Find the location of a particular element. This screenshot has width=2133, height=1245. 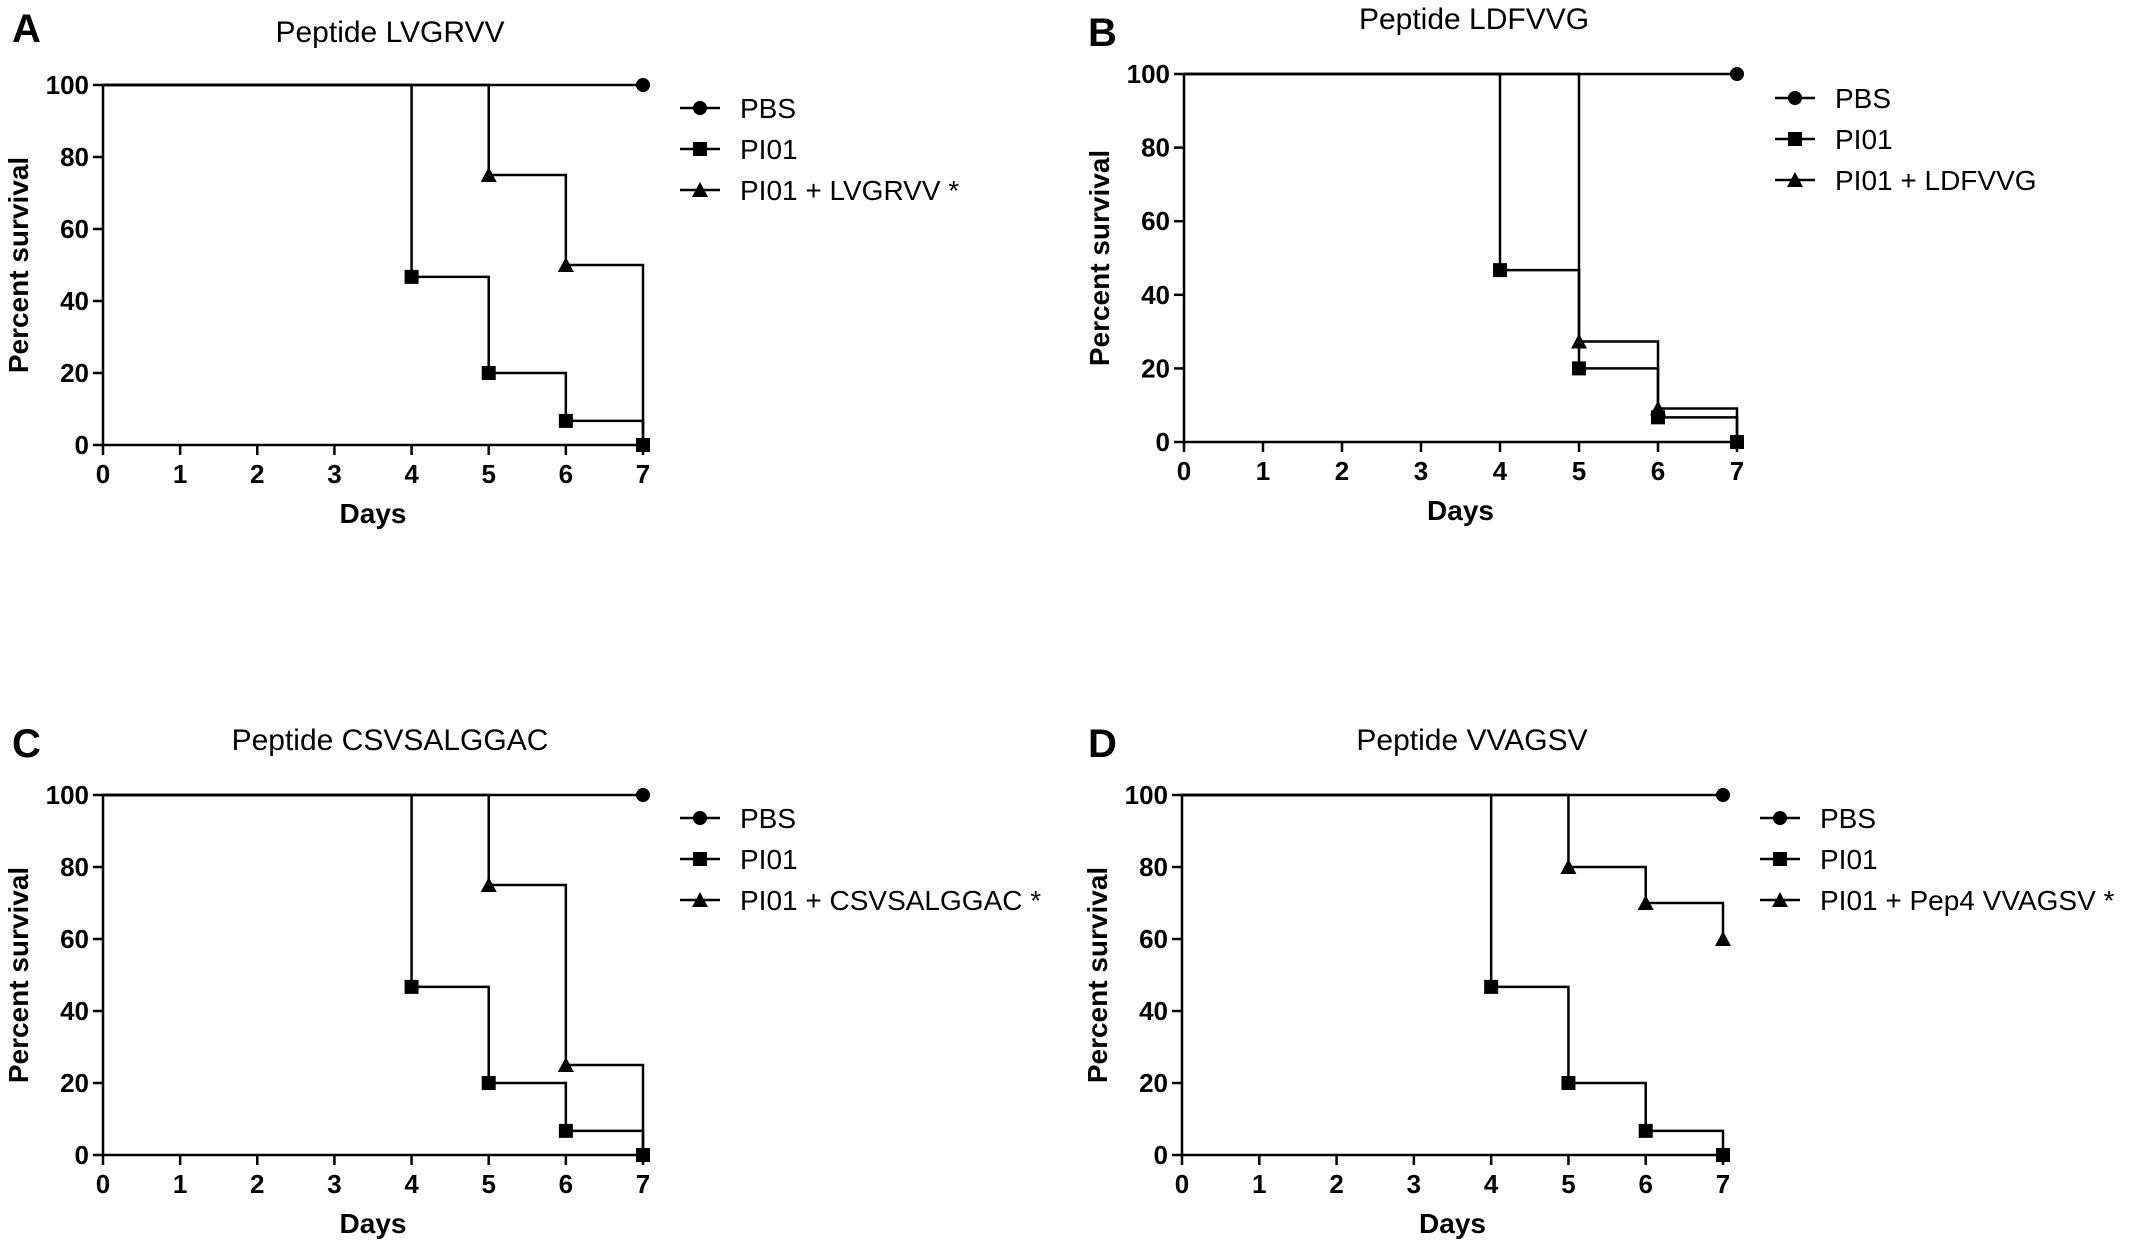

x-axis-label: Days is located at coordinates (373, 1223).